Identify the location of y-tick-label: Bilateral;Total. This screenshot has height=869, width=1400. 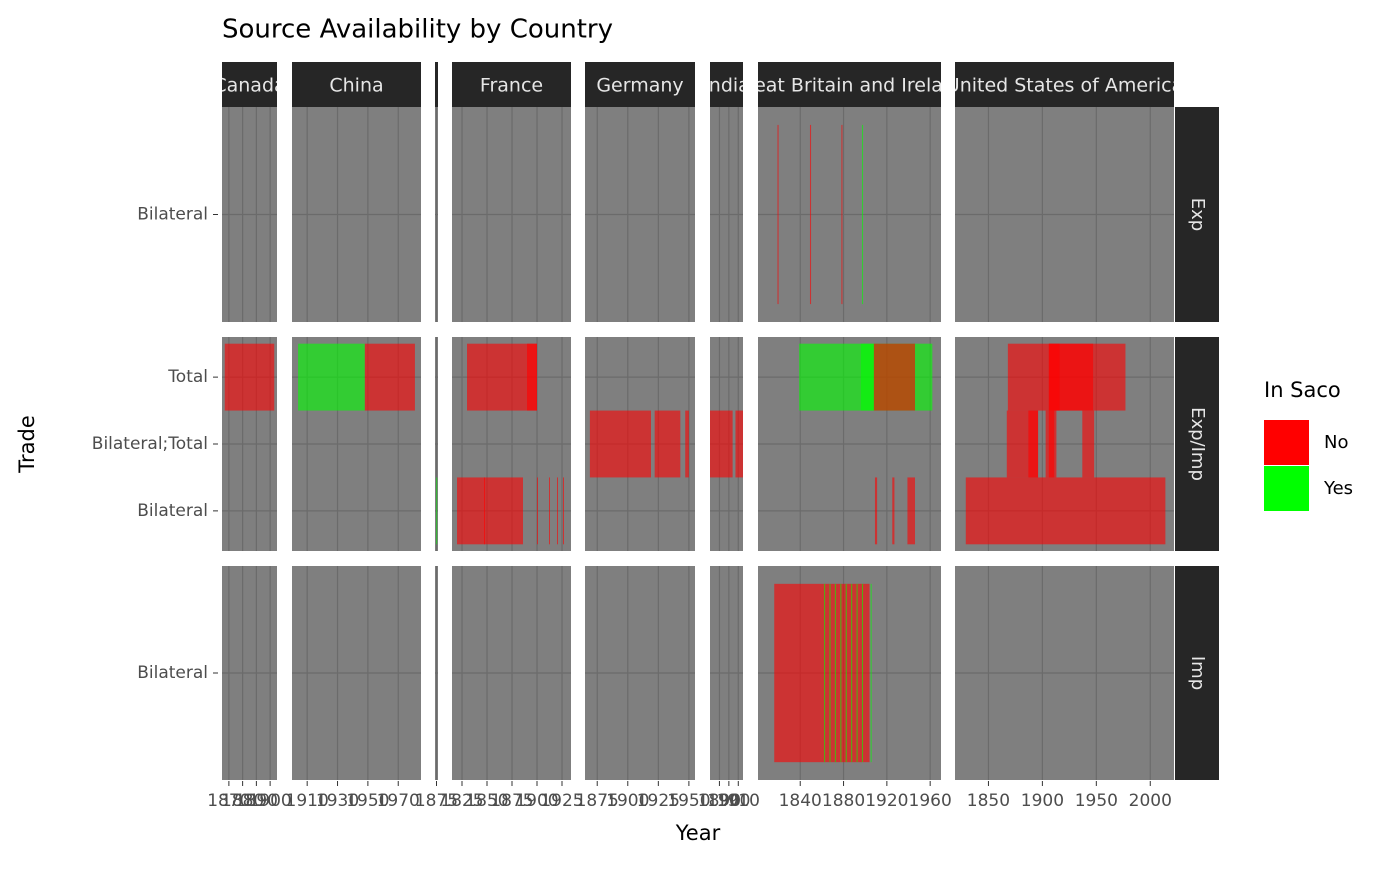
(150, 444).